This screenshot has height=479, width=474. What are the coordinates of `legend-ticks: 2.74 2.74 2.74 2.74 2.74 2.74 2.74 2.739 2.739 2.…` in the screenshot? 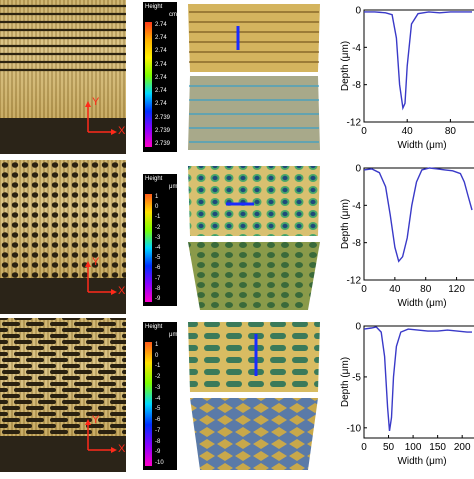 It's located at (166, 84).